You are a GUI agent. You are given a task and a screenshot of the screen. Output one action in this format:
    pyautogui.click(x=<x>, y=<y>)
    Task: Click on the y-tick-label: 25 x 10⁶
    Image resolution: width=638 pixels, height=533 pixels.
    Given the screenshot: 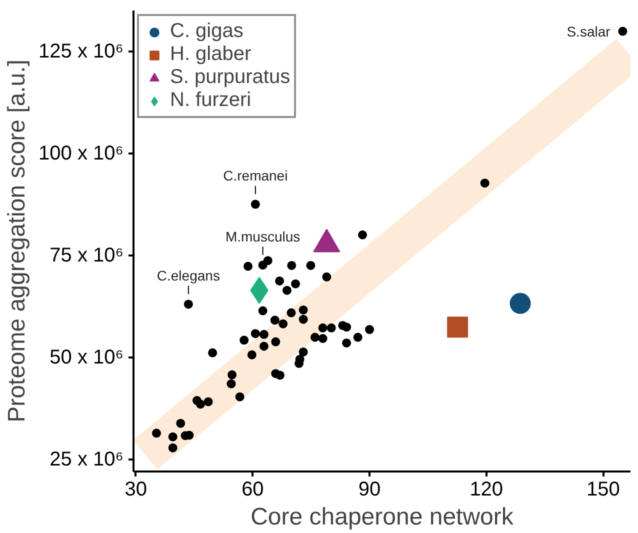 What is the action you would take?
    pyautogui.click(x=87, y=459)
    